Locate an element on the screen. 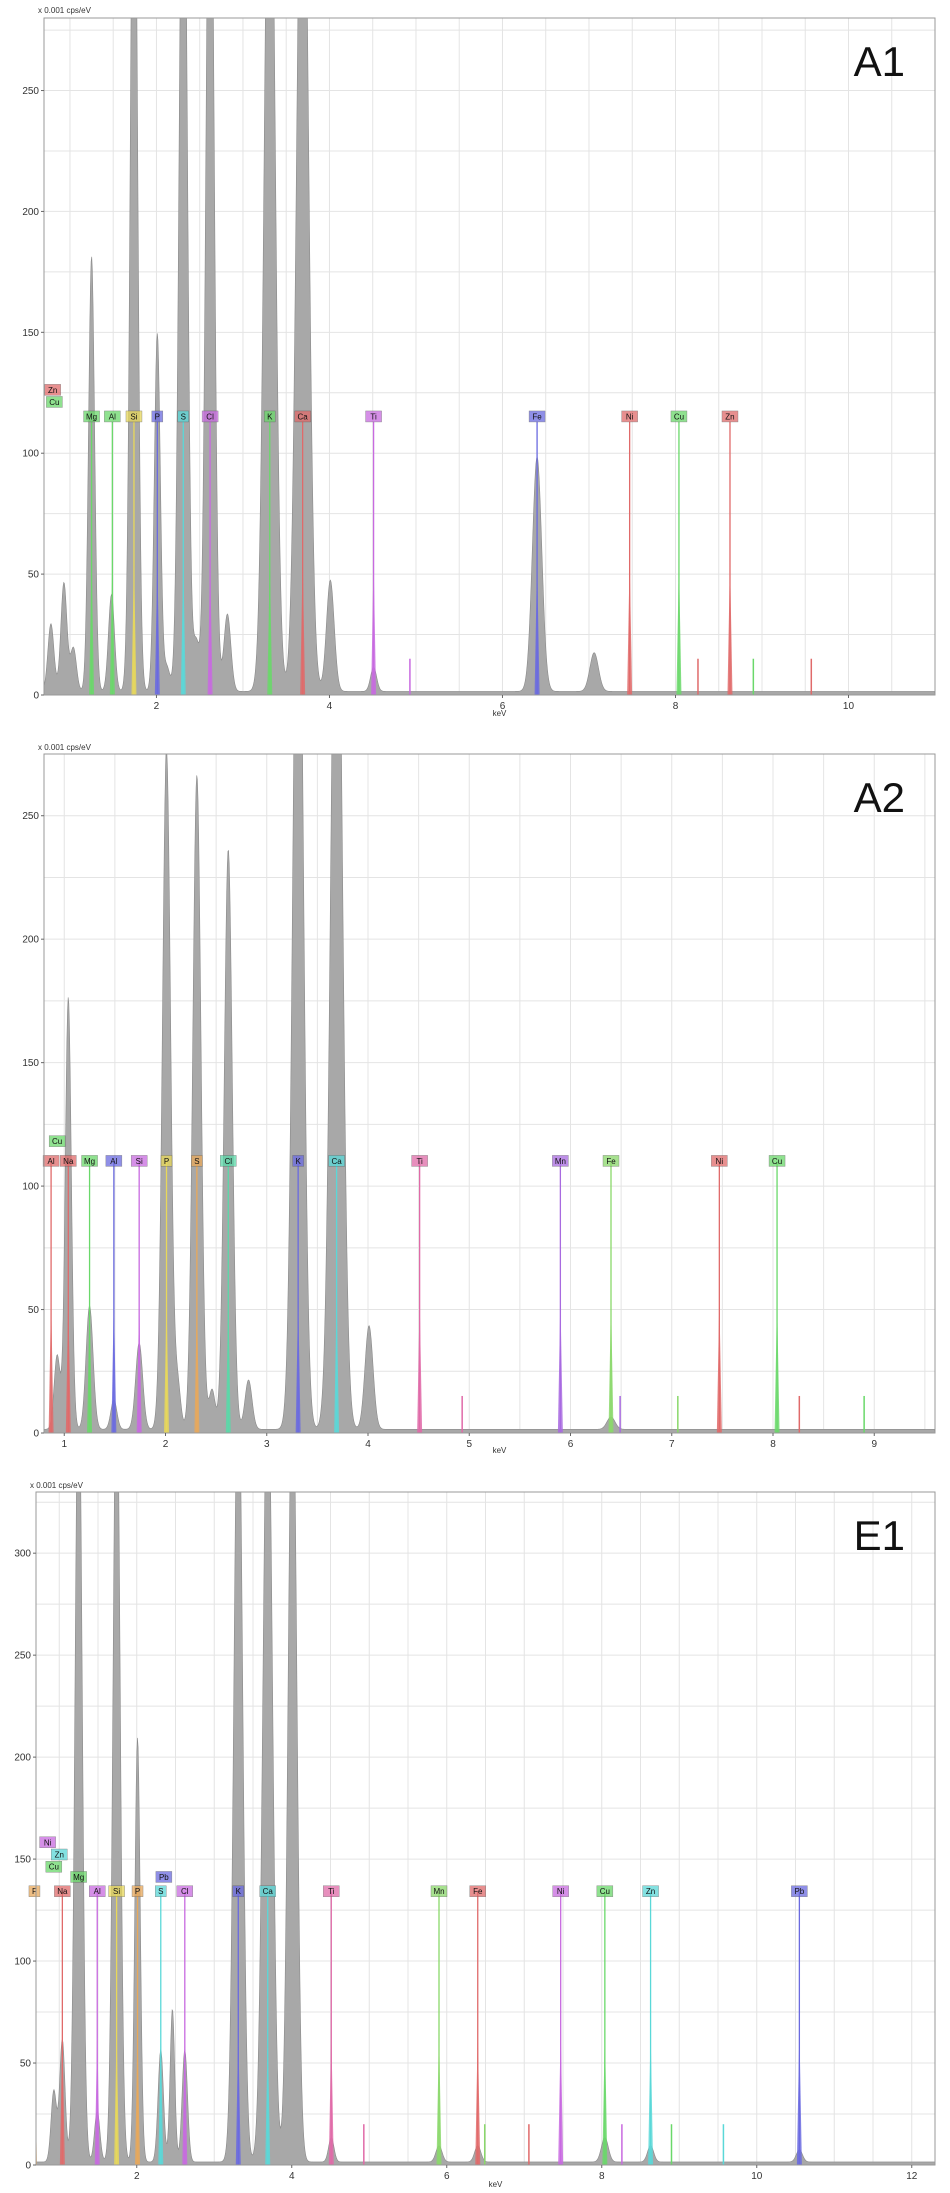  element-label-text: Mn is located at coordinates (560, 1161).